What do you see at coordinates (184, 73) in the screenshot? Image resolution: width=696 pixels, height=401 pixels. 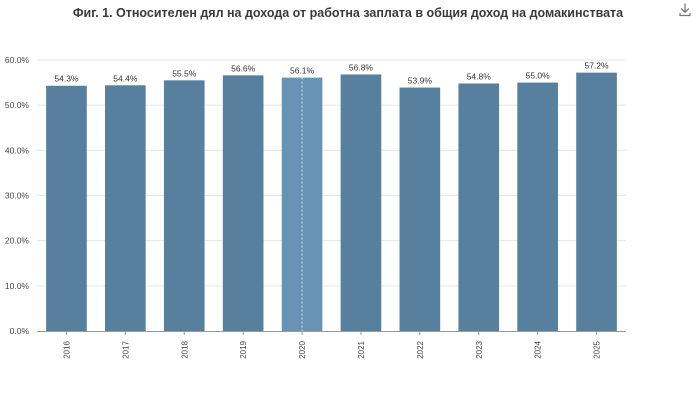 I see `data-label-2018: 55.5%` at bounding box center [184, 73].